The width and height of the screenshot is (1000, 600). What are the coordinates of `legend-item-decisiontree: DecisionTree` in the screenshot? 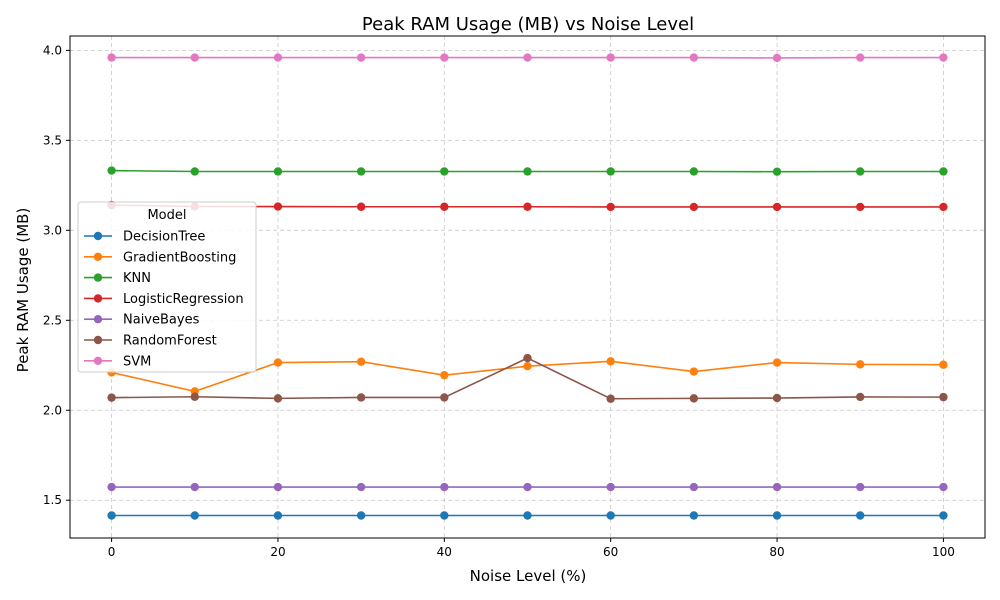 It's located at (144, 237).